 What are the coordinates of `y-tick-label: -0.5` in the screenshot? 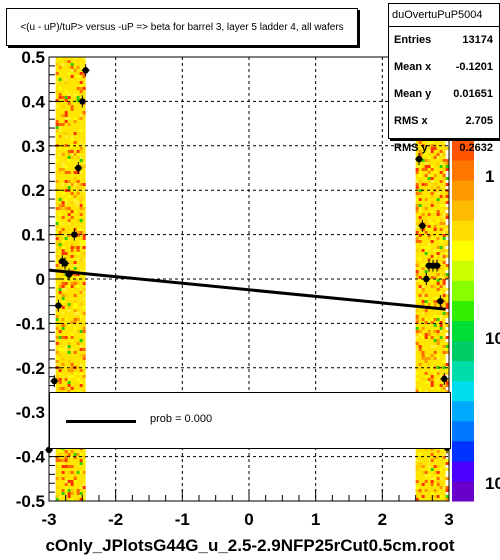 It's located at (30, 501).